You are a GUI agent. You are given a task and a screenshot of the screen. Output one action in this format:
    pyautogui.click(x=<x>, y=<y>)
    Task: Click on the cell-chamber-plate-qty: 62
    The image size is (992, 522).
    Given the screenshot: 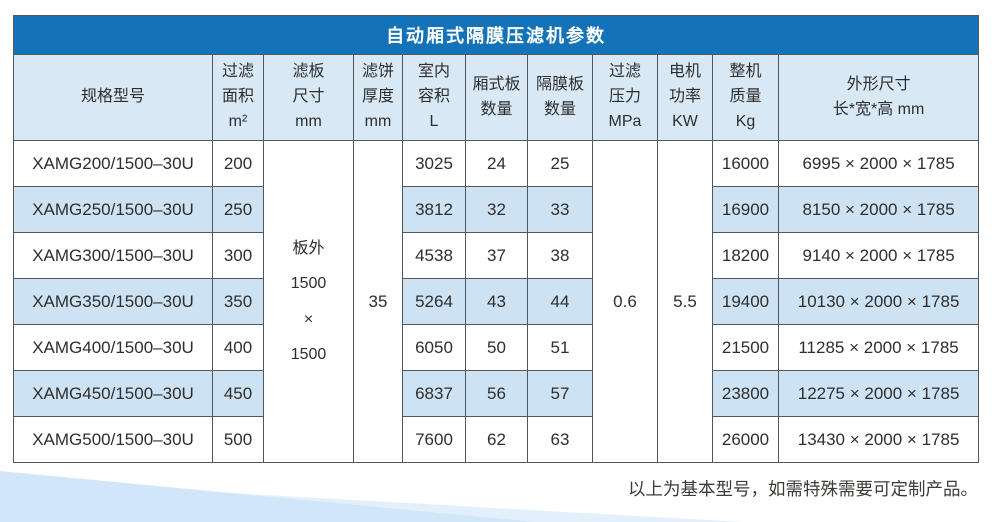 What is the action you would take?
    pyautogui.click(x=496, y=439)
    